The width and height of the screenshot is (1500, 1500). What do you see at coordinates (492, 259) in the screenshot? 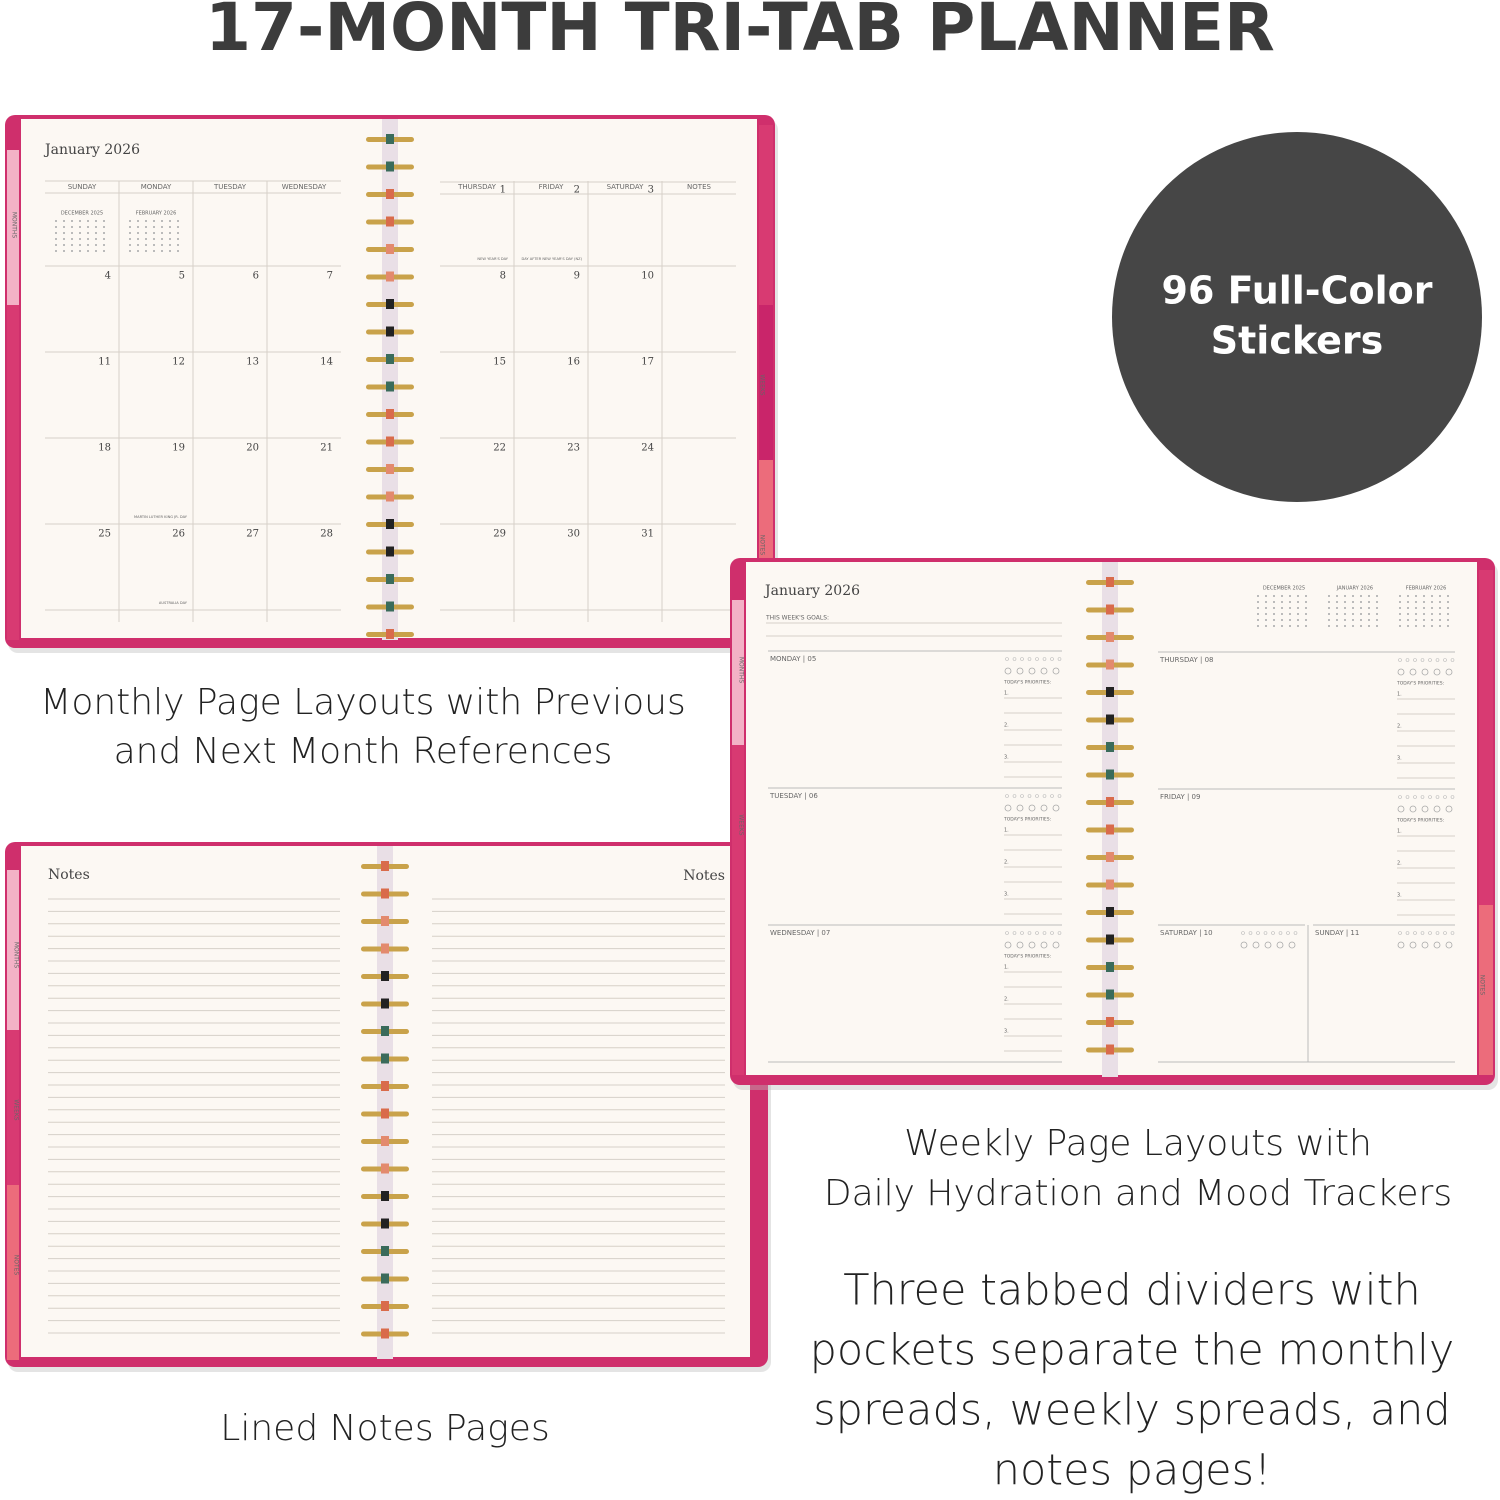
I see `holiday: NEW YEAR'S DAY` at bounding box center [492, 259].